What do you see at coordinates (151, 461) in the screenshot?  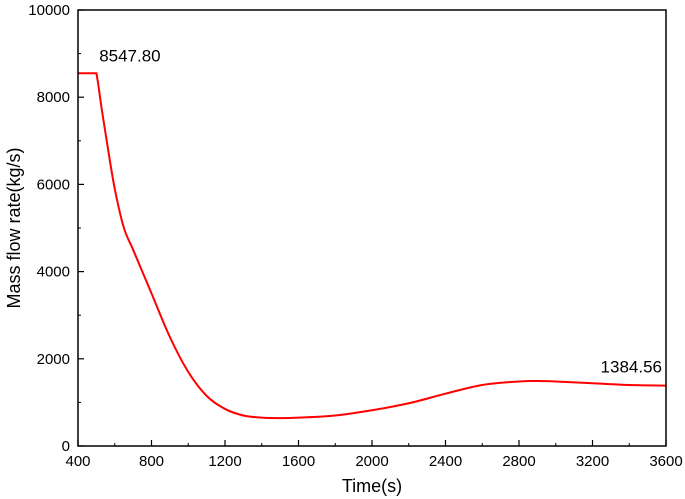 I see `x-tick-label: 800` at bounding box center [151, 461].